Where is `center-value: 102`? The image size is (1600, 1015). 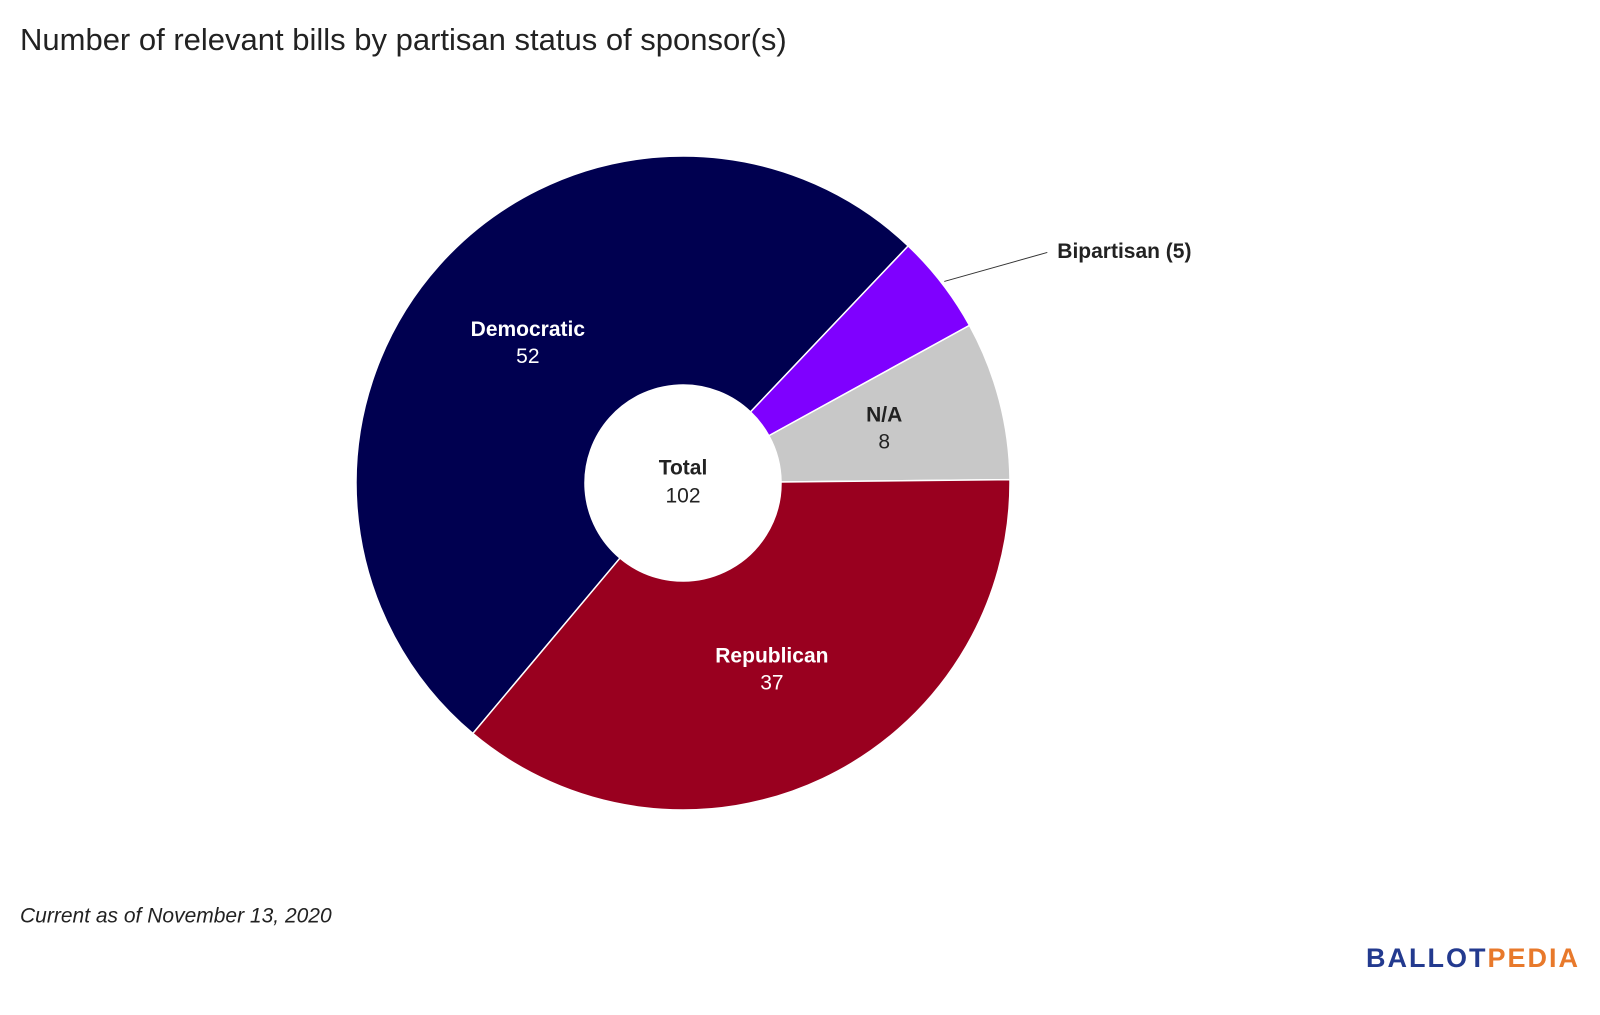
center-value: 102 is located at coordinates (682, 496).